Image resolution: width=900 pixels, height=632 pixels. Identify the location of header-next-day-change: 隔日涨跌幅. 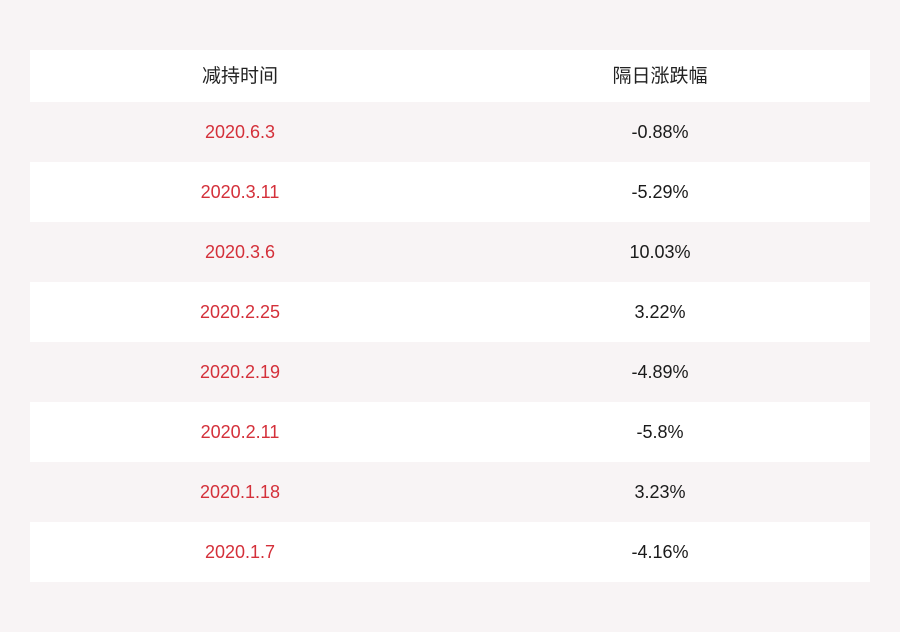
(660, 76).